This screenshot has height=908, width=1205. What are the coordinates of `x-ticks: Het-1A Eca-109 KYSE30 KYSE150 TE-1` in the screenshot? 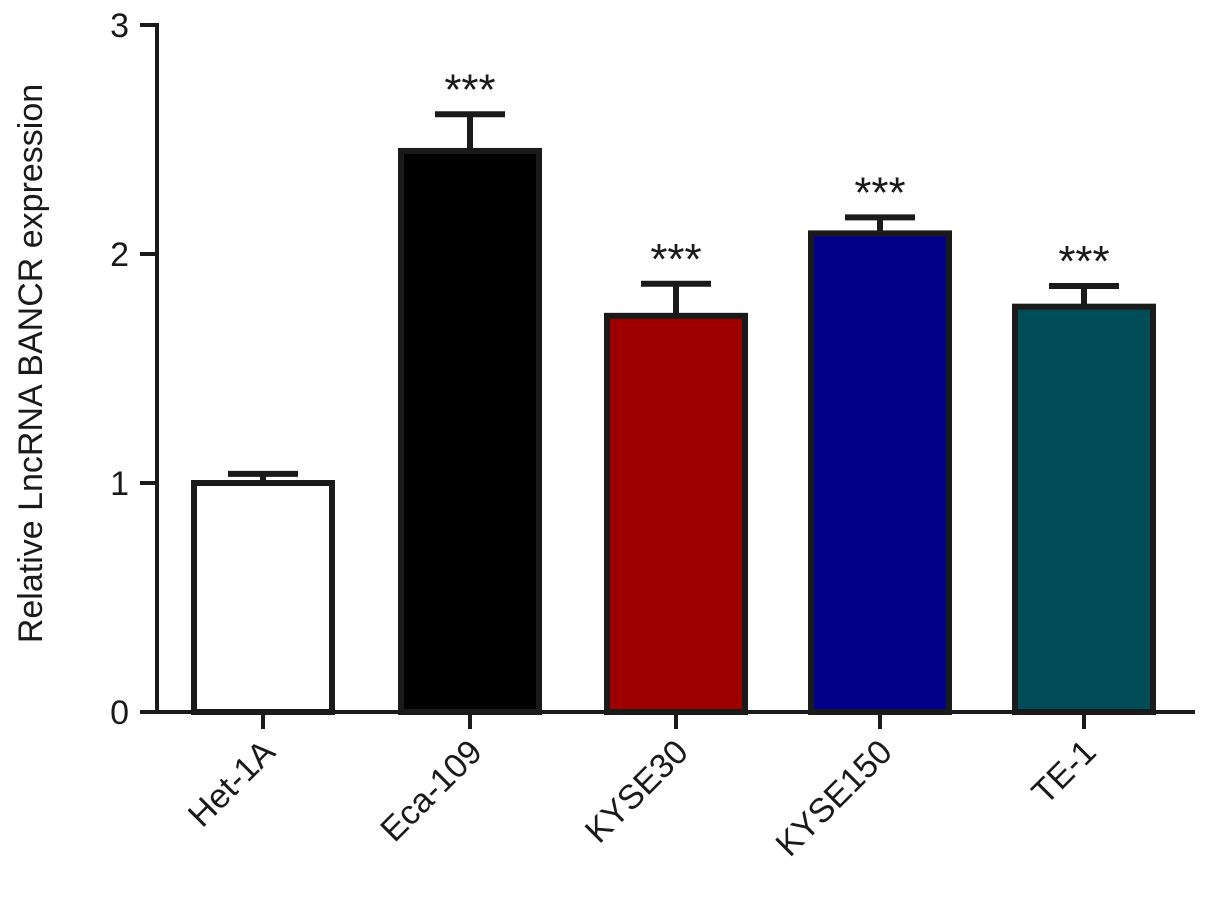 It's located at (642, 788).